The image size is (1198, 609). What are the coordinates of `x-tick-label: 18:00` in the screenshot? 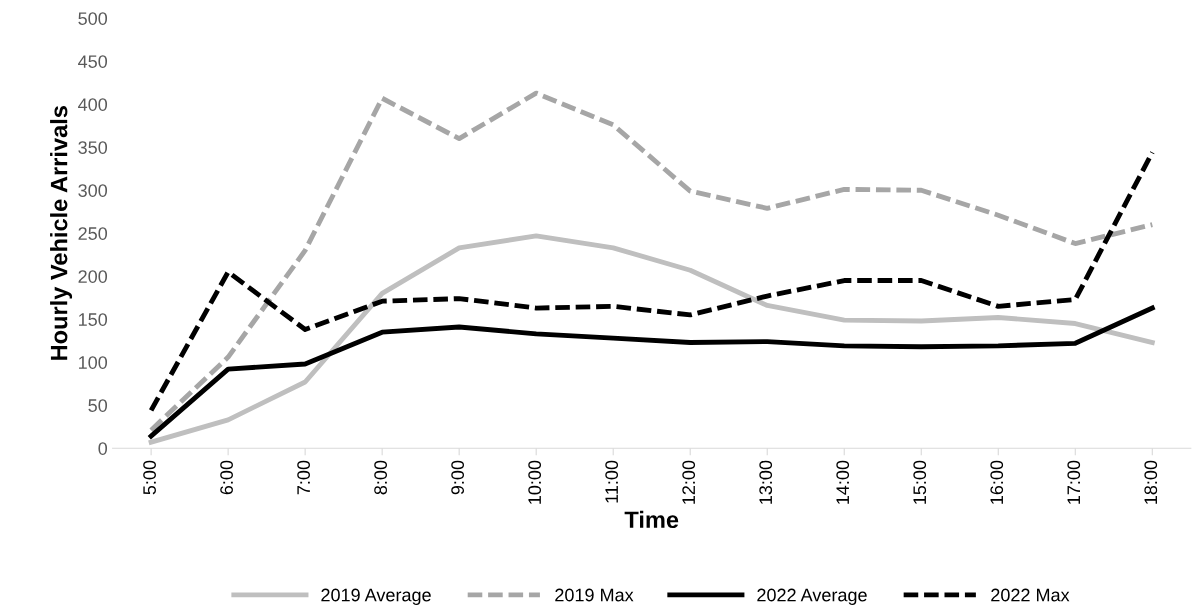 It's located at (1151, 482).